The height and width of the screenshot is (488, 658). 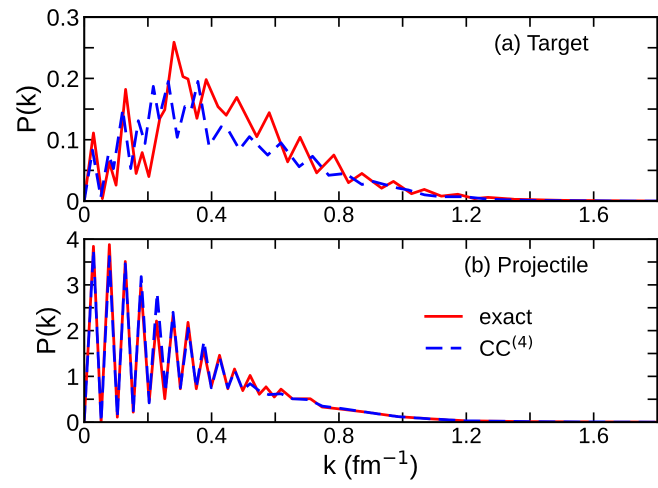 I want to click on x-axis-title: k (fm$^{−1}$), so click(x=370, y=465).